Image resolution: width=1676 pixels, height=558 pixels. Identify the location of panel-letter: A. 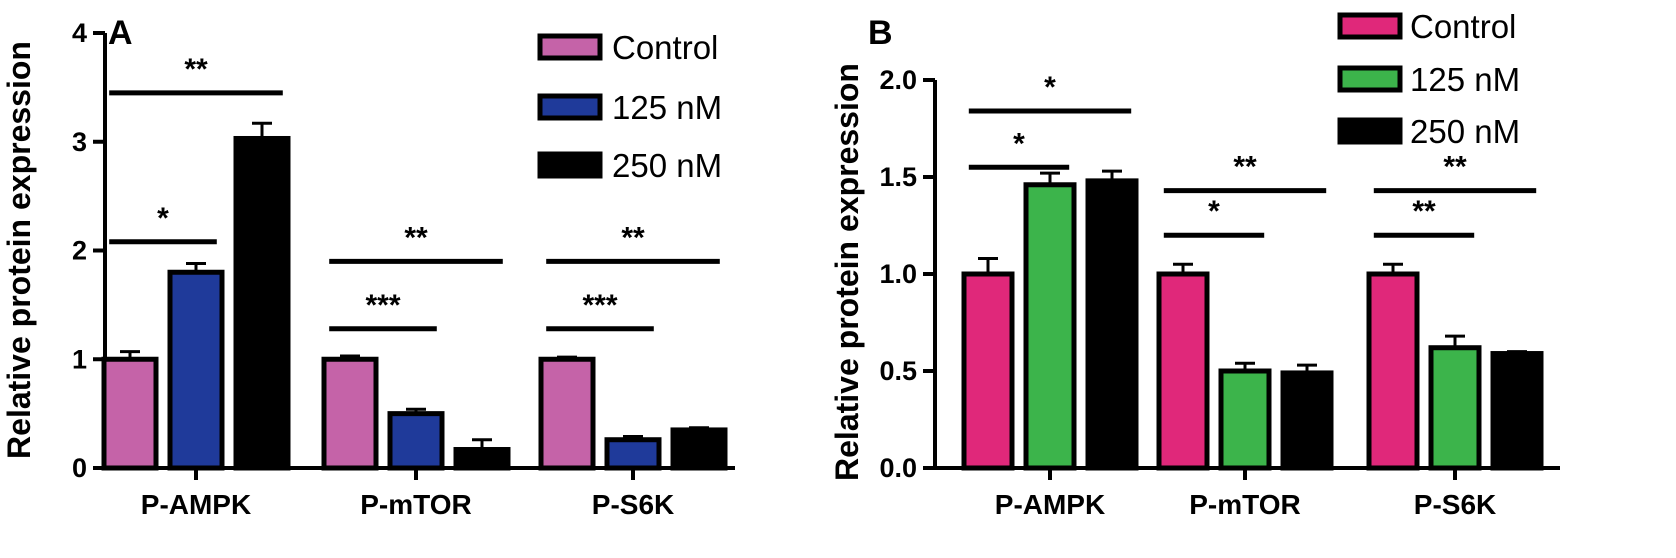
(120, 33).